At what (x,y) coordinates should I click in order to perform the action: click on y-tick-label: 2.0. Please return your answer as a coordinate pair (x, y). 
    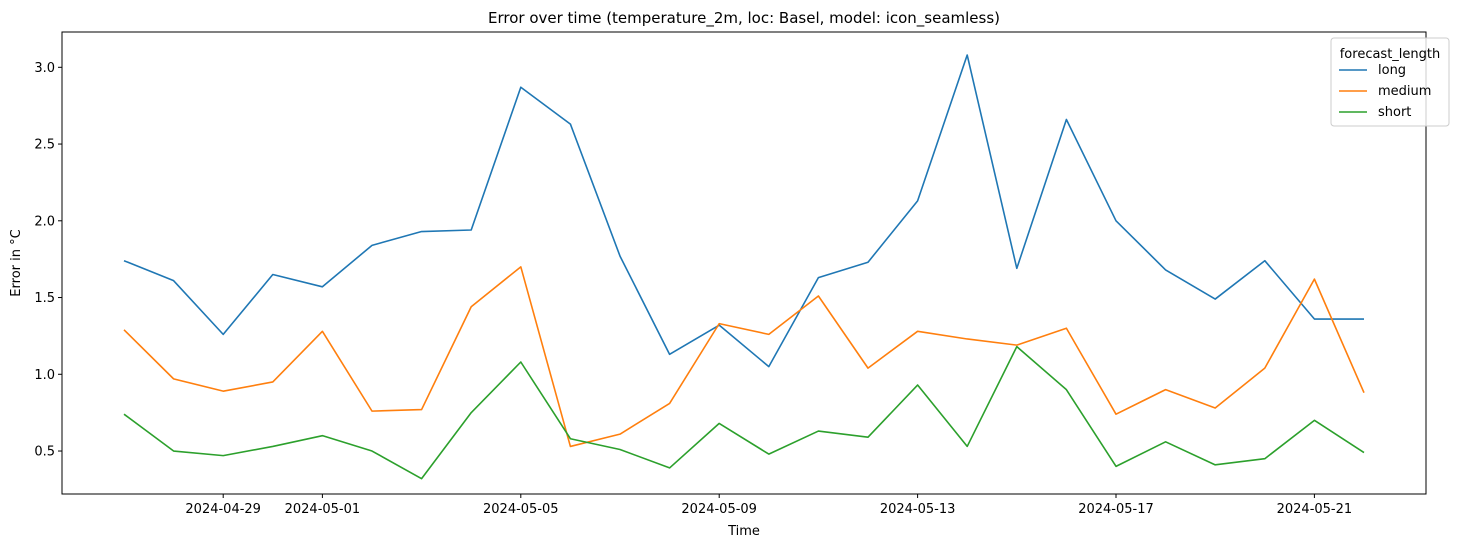
    Looking at the image, I should click on (44, 221).